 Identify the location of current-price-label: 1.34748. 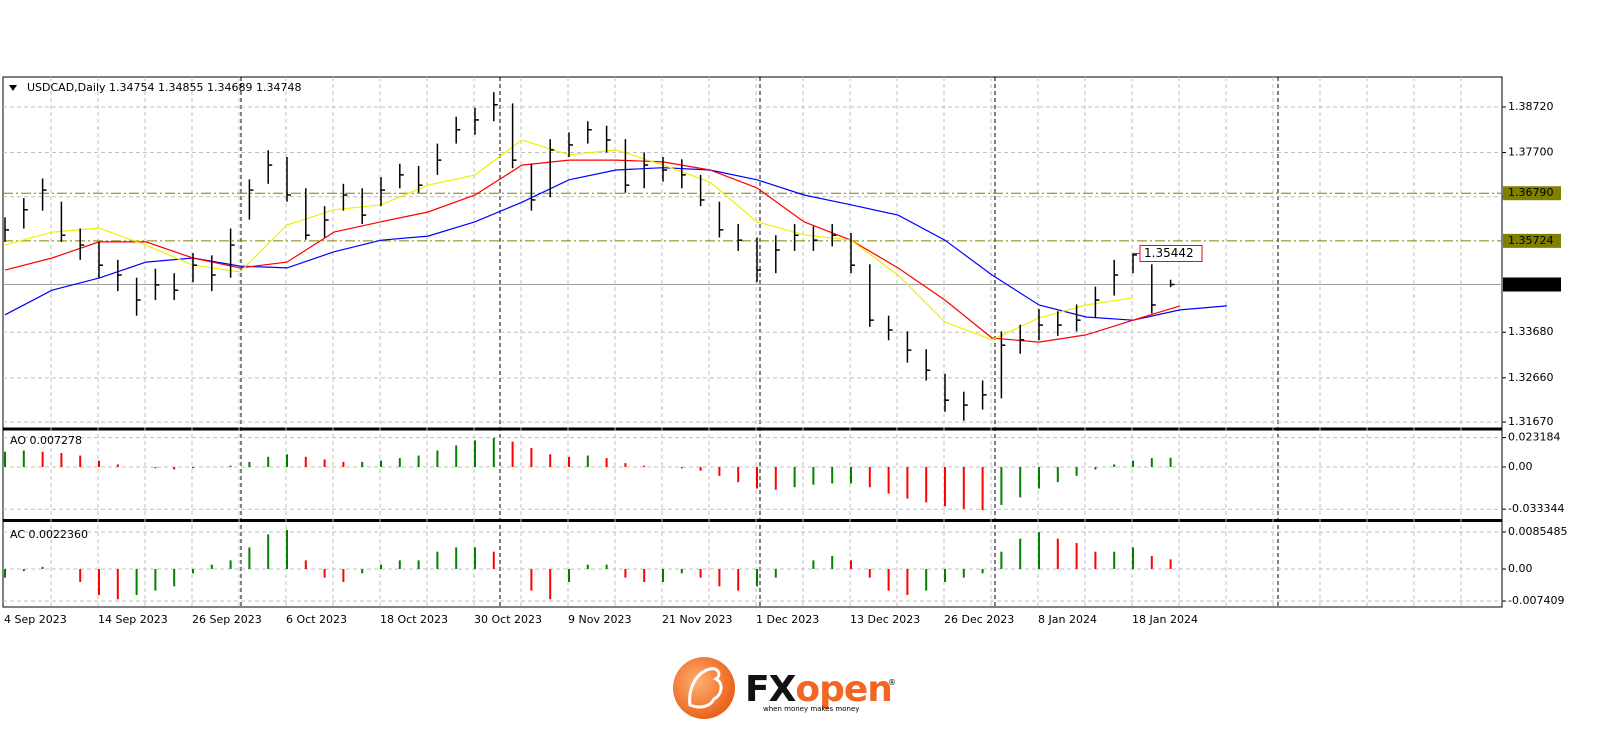
(1531, 283).